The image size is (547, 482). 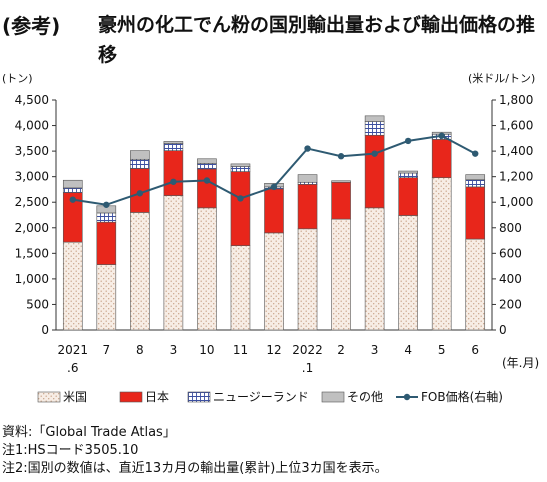 I want to click on x-tick-label: 11, so click(x=240, y=350).